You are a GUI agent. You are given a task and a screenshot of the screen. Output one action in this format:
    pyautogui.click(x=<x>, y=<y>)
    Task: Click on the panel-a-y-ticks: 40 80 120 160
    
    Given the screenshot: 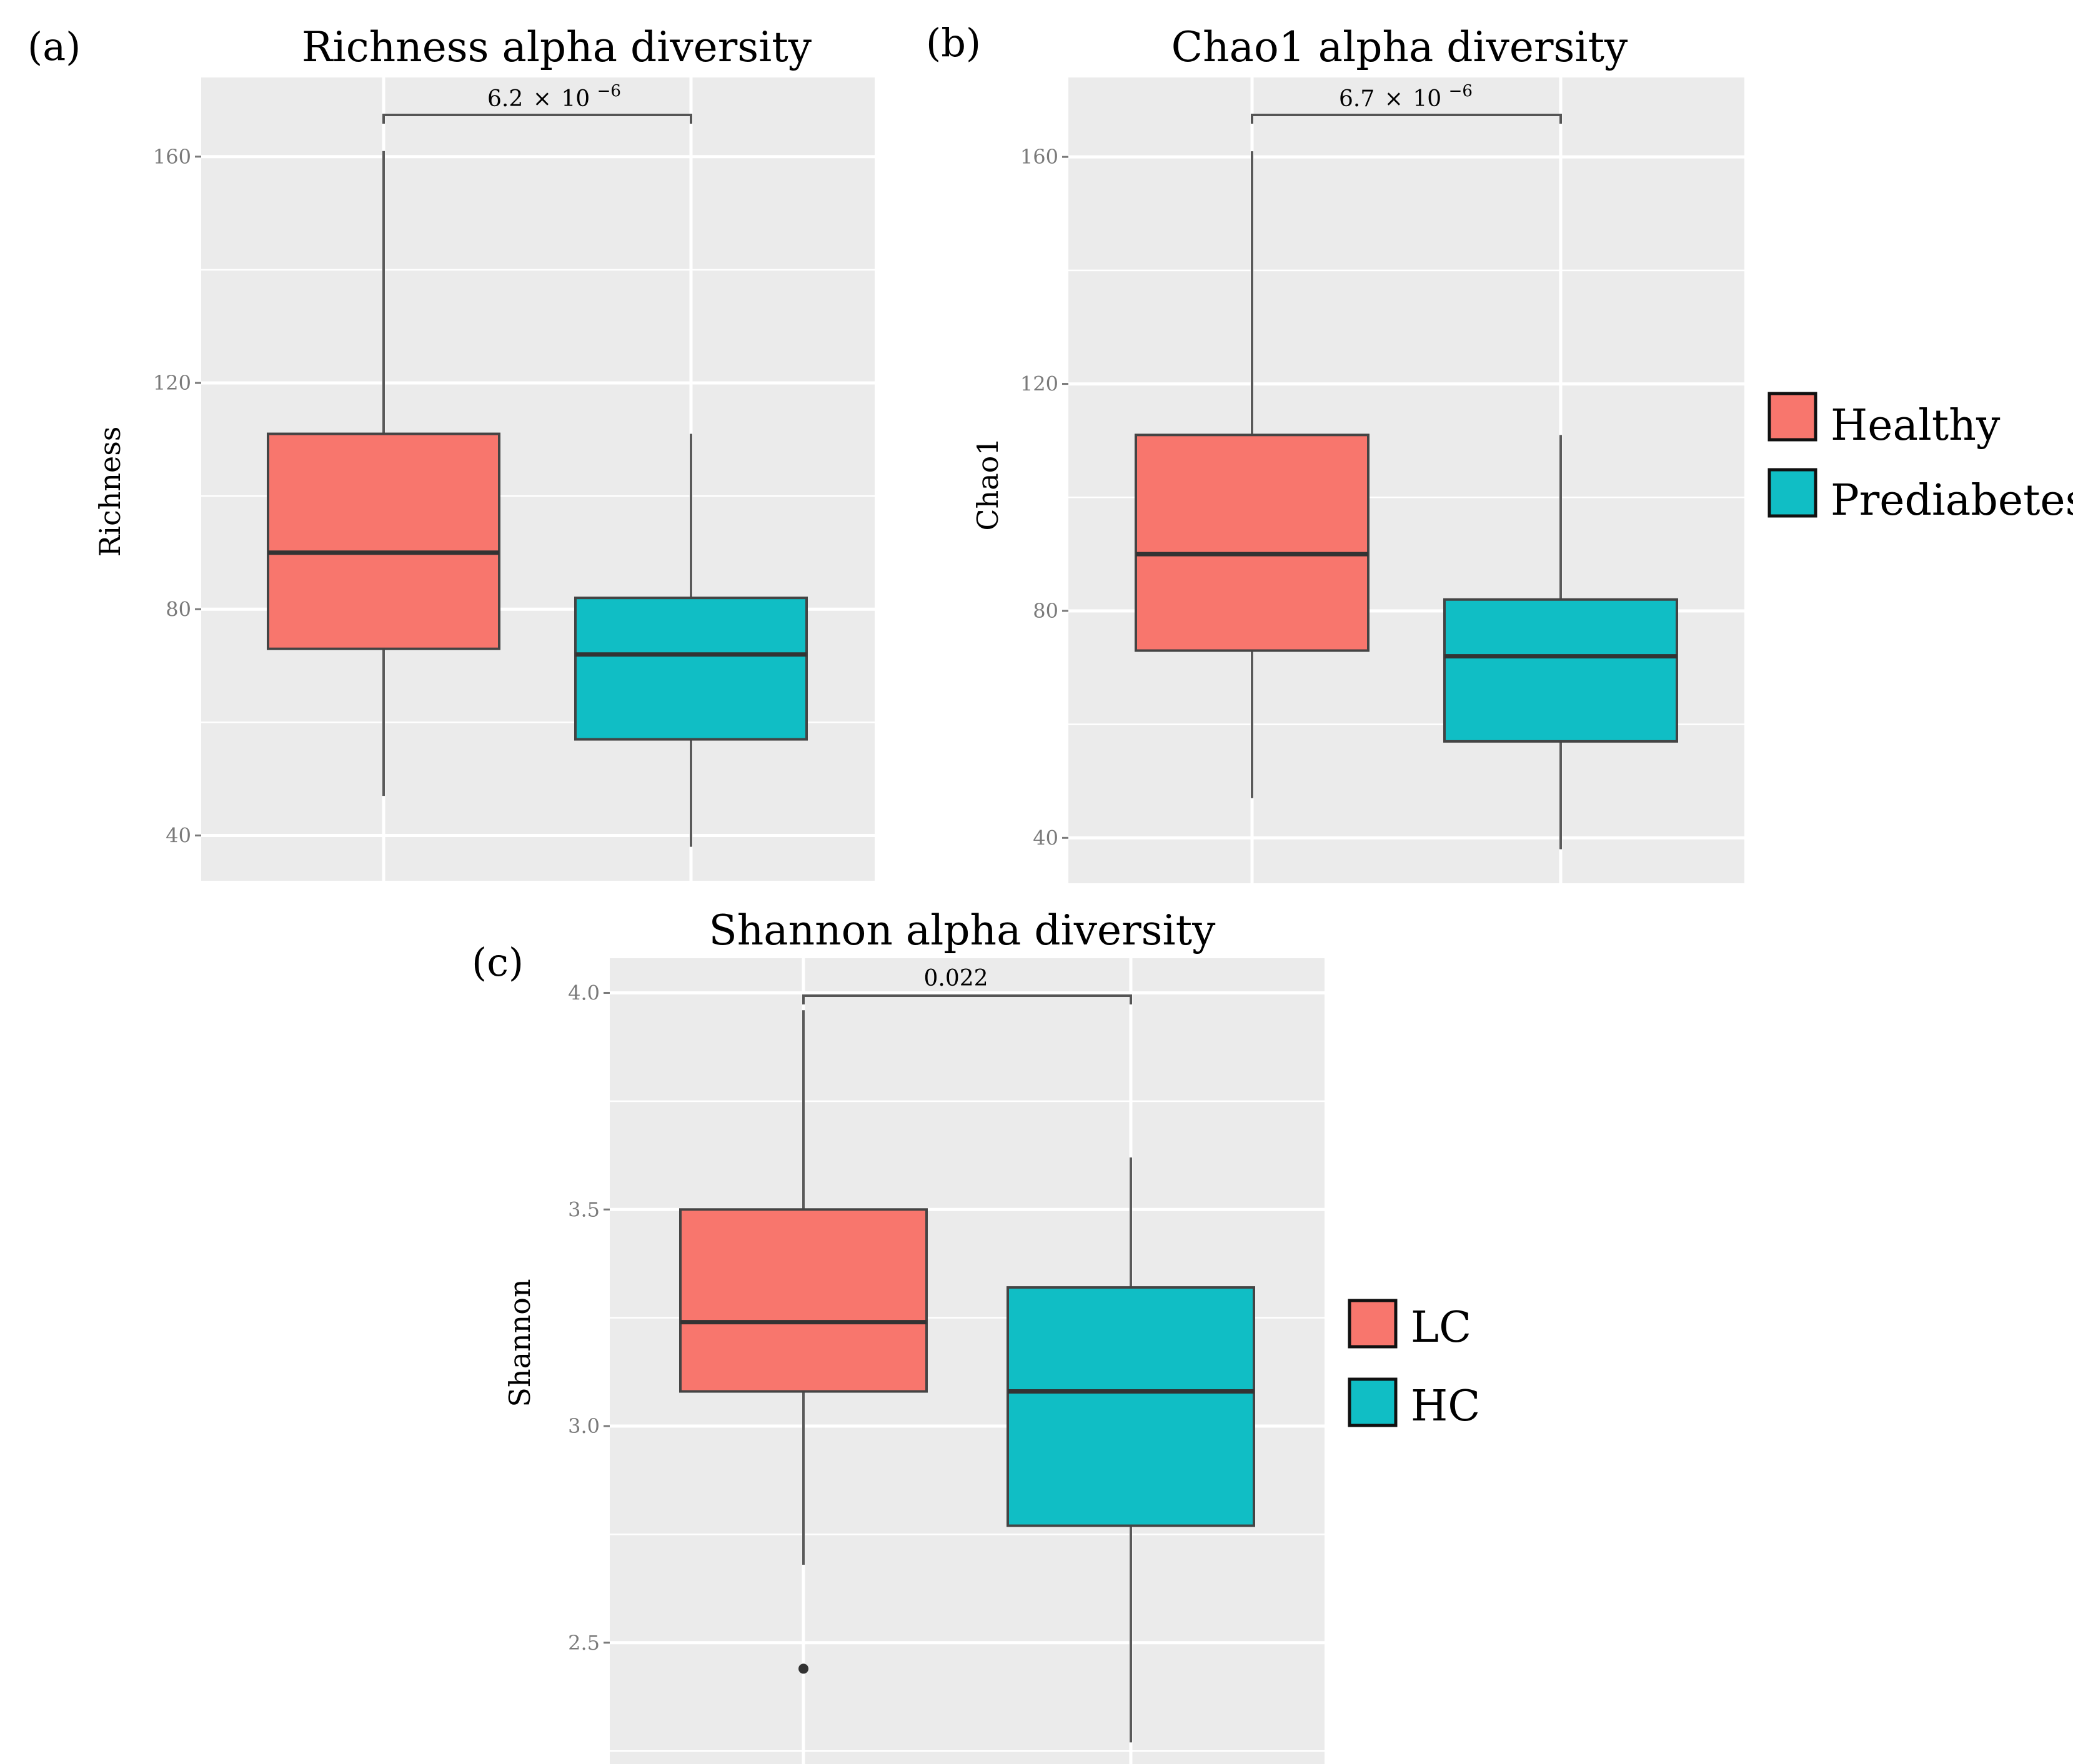 What is the action you would take?
    pyautogui.click(x=177, y=496)
    